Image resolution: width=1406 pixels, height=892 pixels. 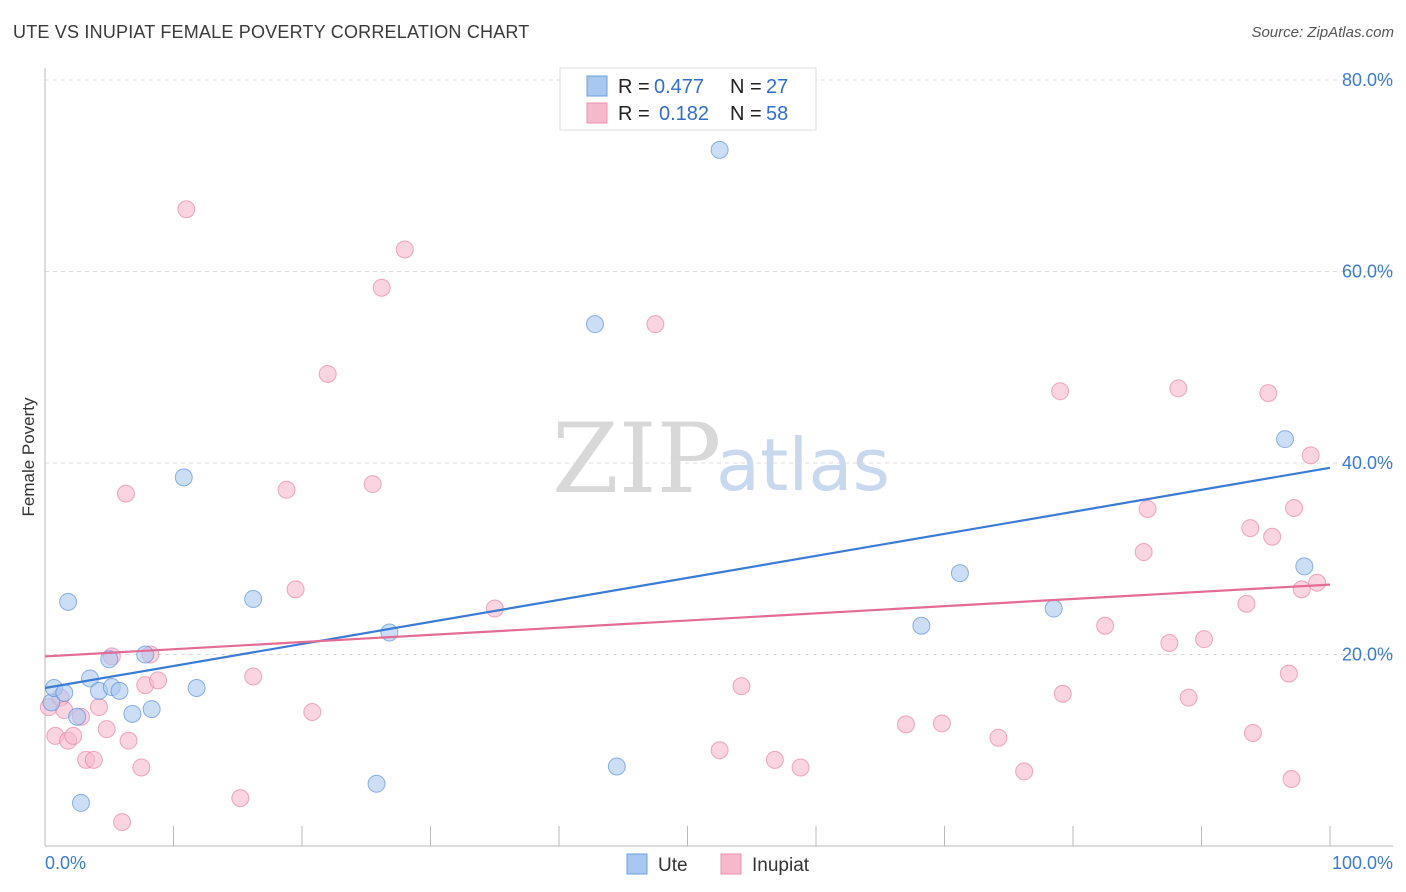 What do you see at coordinates (28, 457) in the screenshot?
I see `y-axis-title: Female Poverty` at bounding box center [28, 457].